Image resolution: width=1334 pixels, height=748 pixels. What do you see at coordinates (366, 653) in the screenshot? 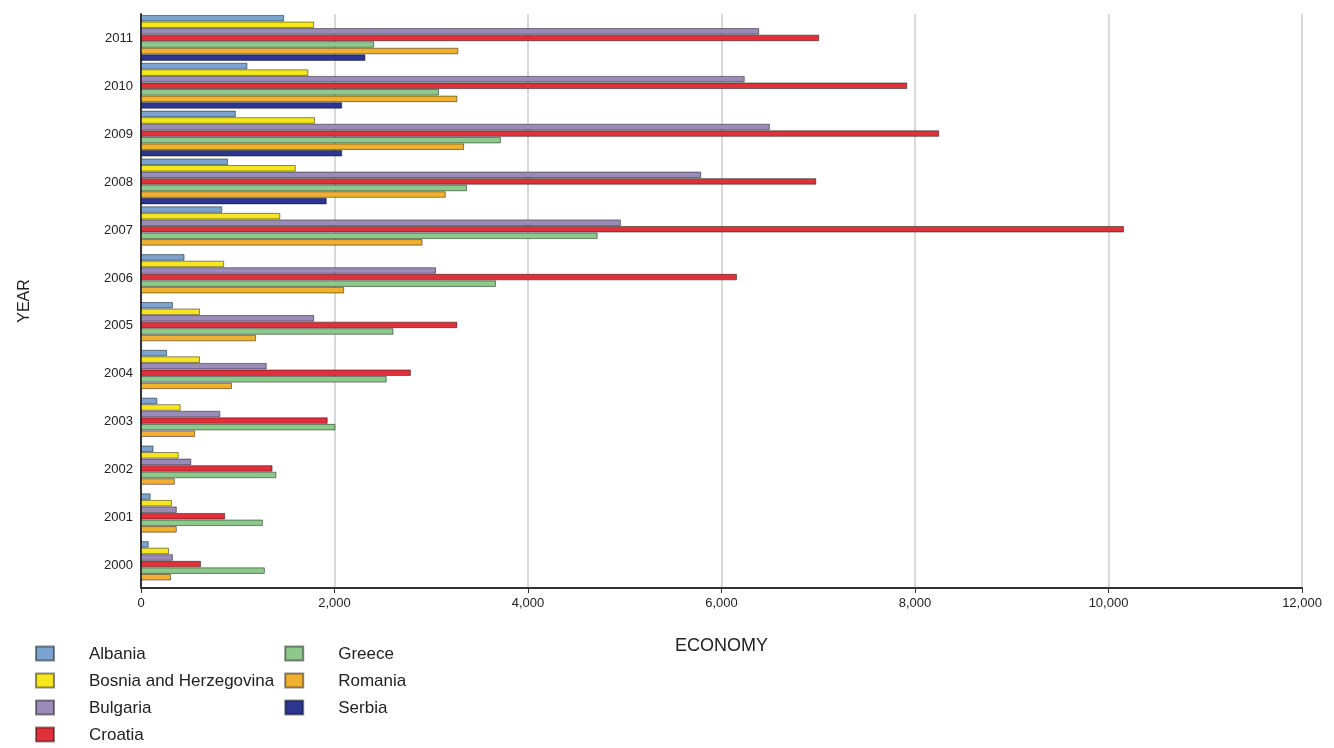
I see `legend-label: Greece` at bounding box center [366, 653].